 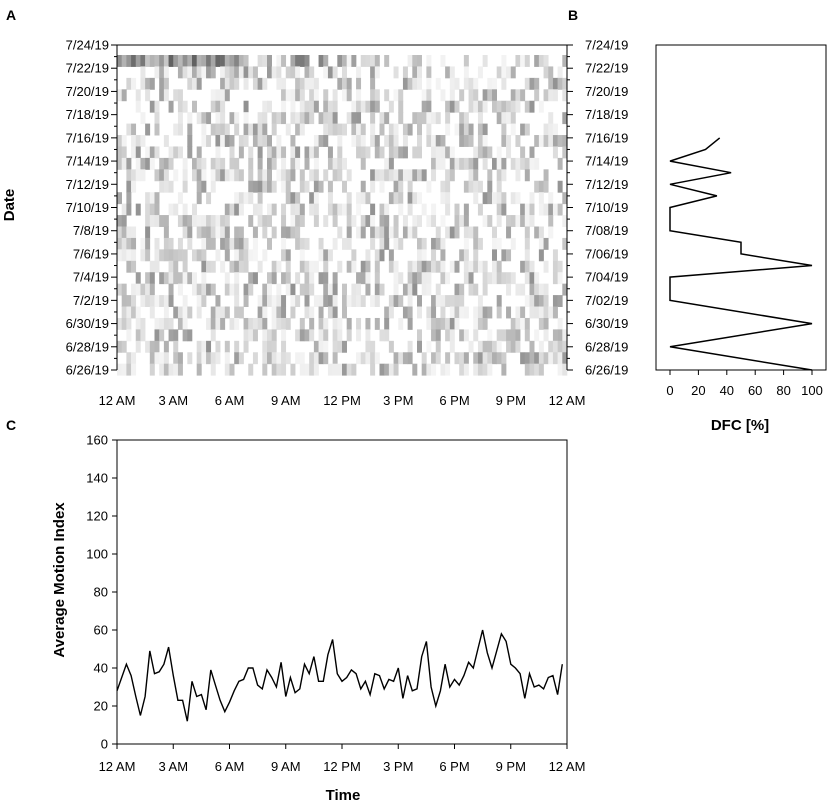 I want to click on heatmap-y-tick-label-left: 7/16/19, so click(x=87, y=137).